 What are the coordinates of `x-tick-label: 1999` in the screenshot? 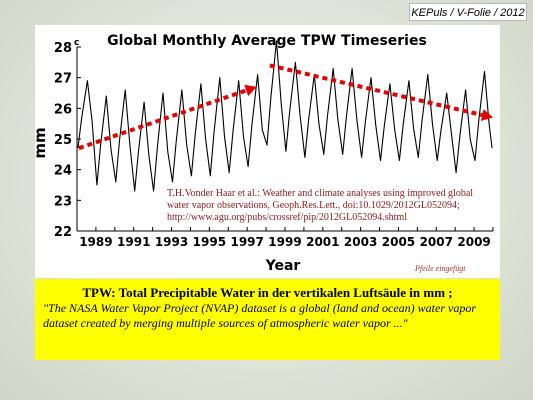 It's located at (284, 242).